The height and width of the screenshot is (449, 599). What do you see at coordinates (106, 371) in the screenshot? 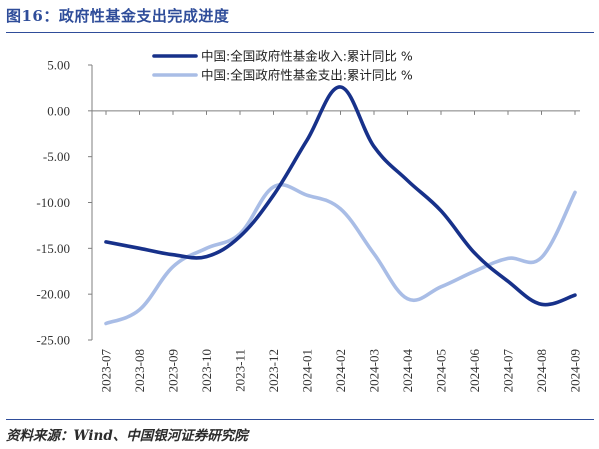
I see `x-tick-label: 2023-07` at bounding box center [106, 371].